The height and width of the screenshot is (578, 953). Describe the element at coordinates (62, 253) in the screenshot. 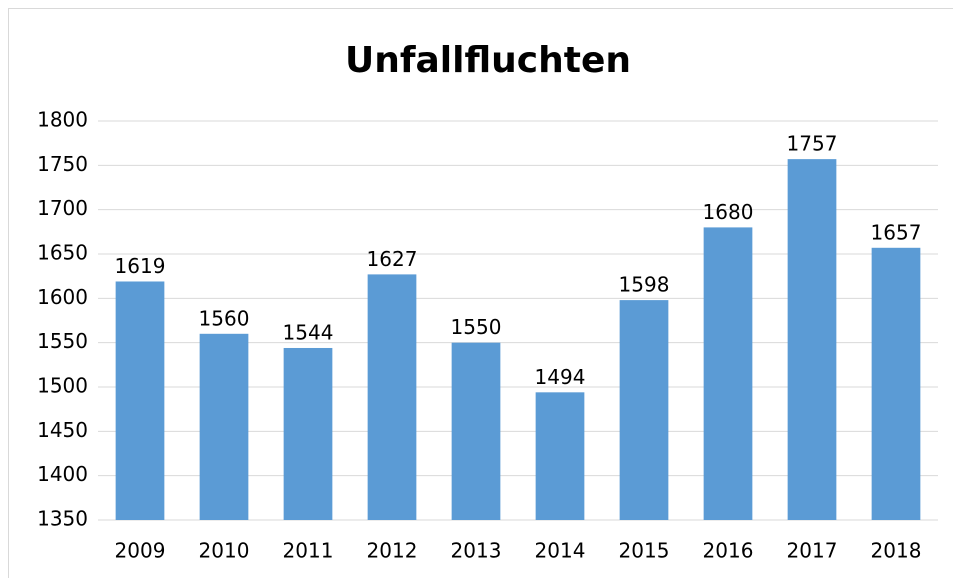

I see `y-tick-label: 1650` at that location.